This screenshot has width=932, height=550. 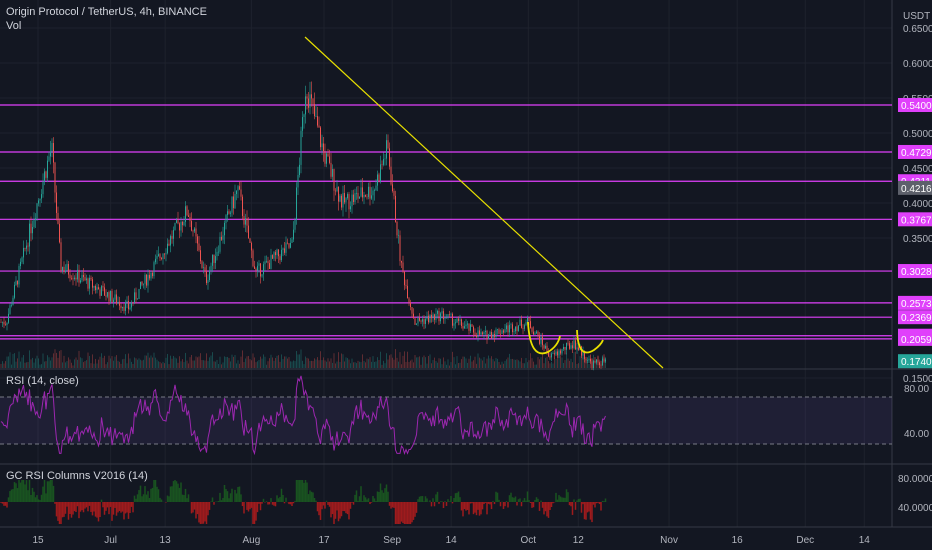 I want to click on rsi-title: RSI (14, close), so click(x=42, y=381).